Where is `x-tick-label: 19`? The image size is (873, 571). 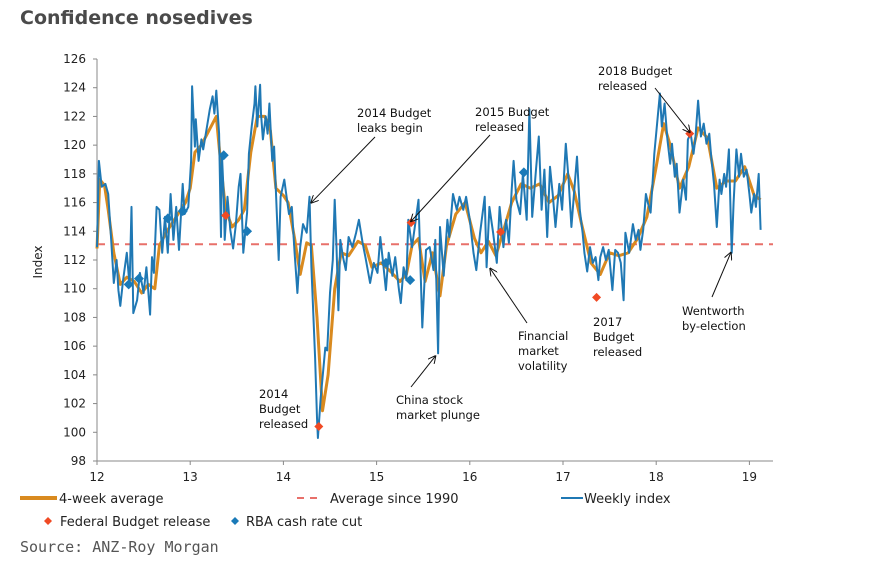 x-tick-label: 19 is located at coordinates (749, 477).